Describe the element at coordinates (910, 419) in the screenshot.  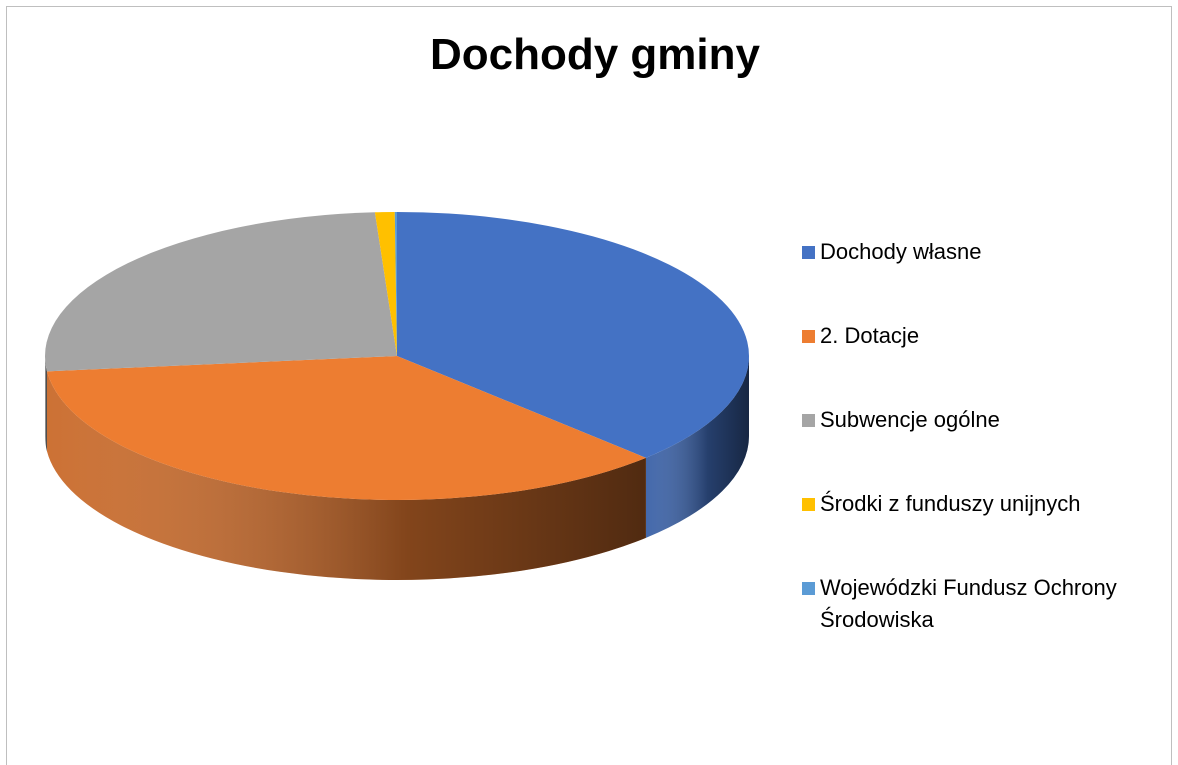
I see `legend-label: Subwencje ogólne` at that location.